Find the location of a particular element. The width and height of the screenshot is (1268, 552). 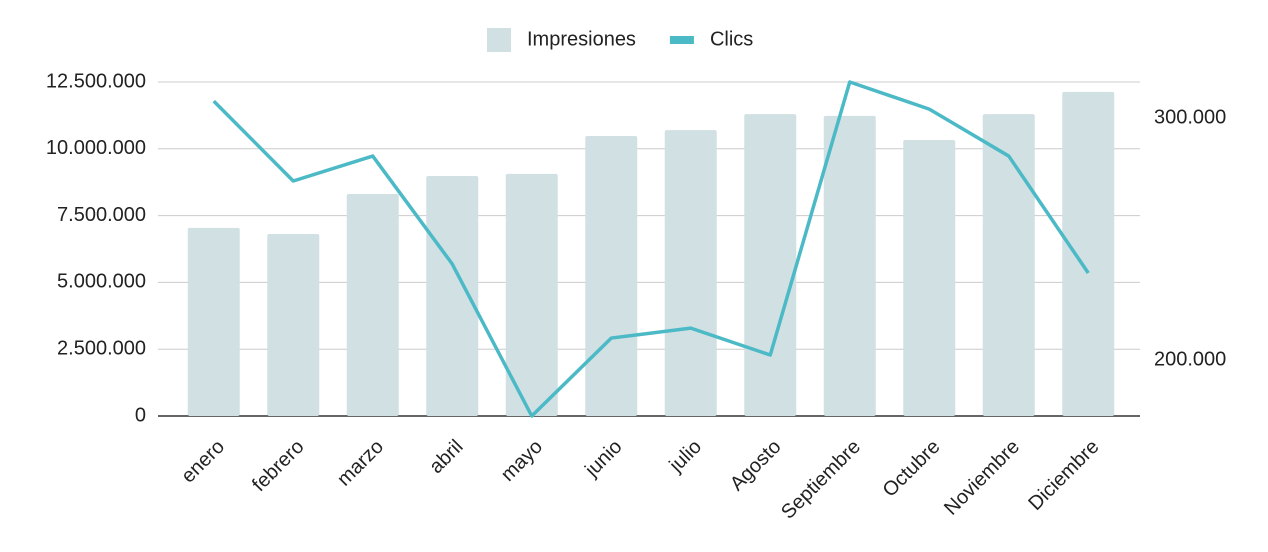

x-tick-label: mayo is located at coordinates (522, 461).